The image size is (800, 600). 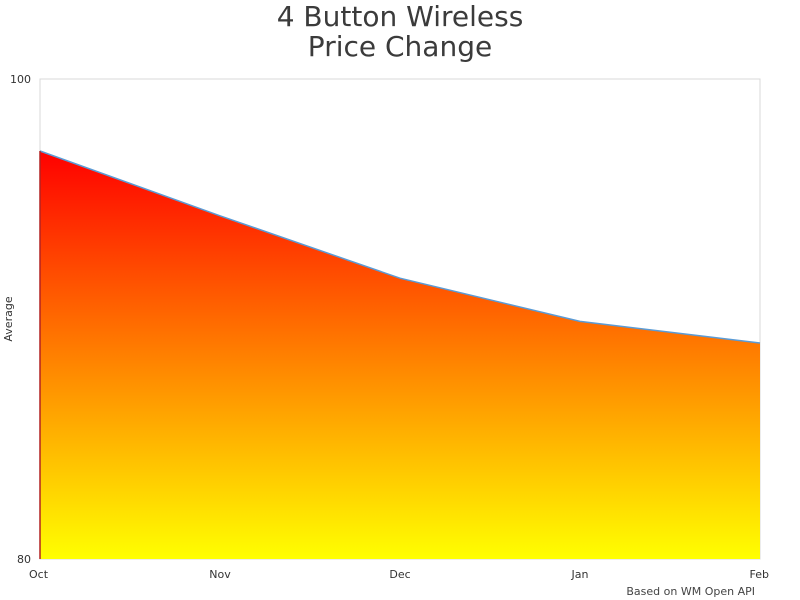 What do you see at coordinates (39, 574) in the screenshot?
I see `x-tick-label: Oct` at bounding box center [39, 574].